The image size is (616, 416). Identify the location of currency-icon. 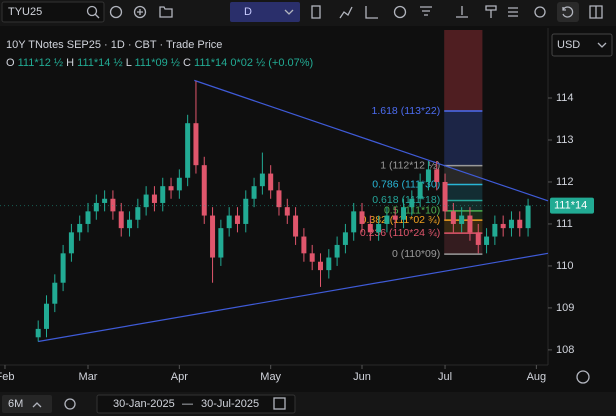
(400, 12).